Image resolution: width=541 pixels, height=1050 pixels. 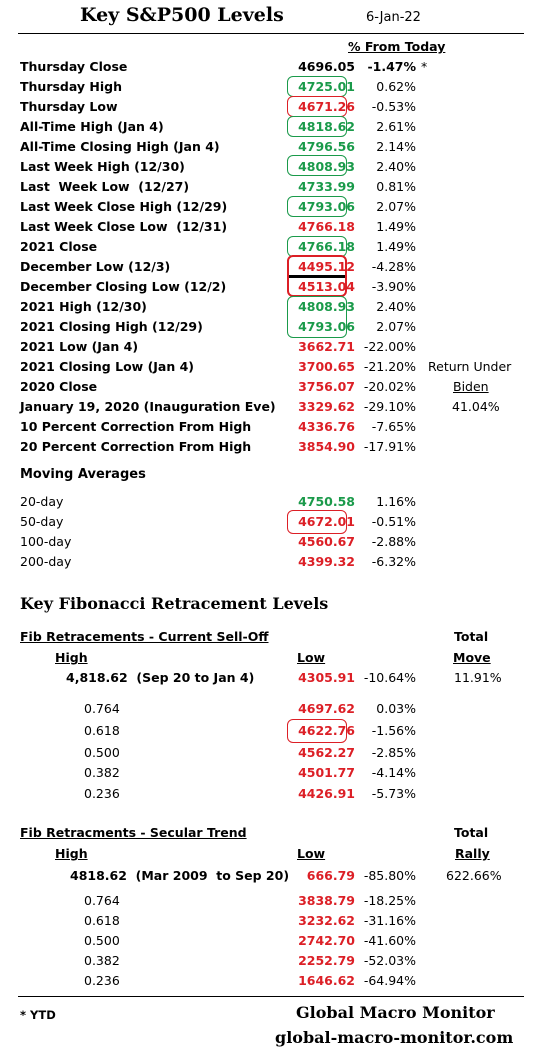 I want to click on level-pct: -3.90%, so click(x=393, y=286).